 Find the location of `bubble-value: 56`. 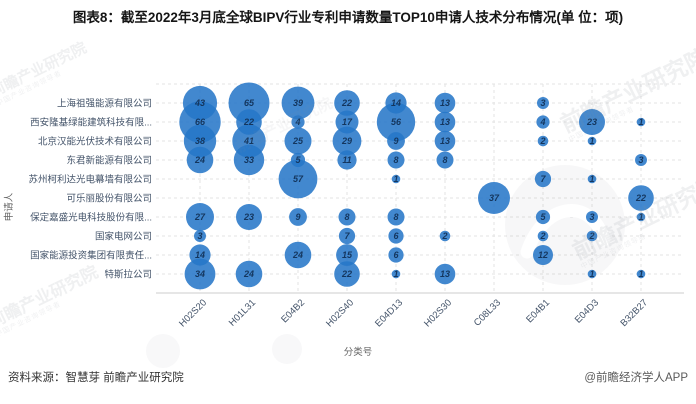

bubble-value: 56 is located at coordinates (396, 122).